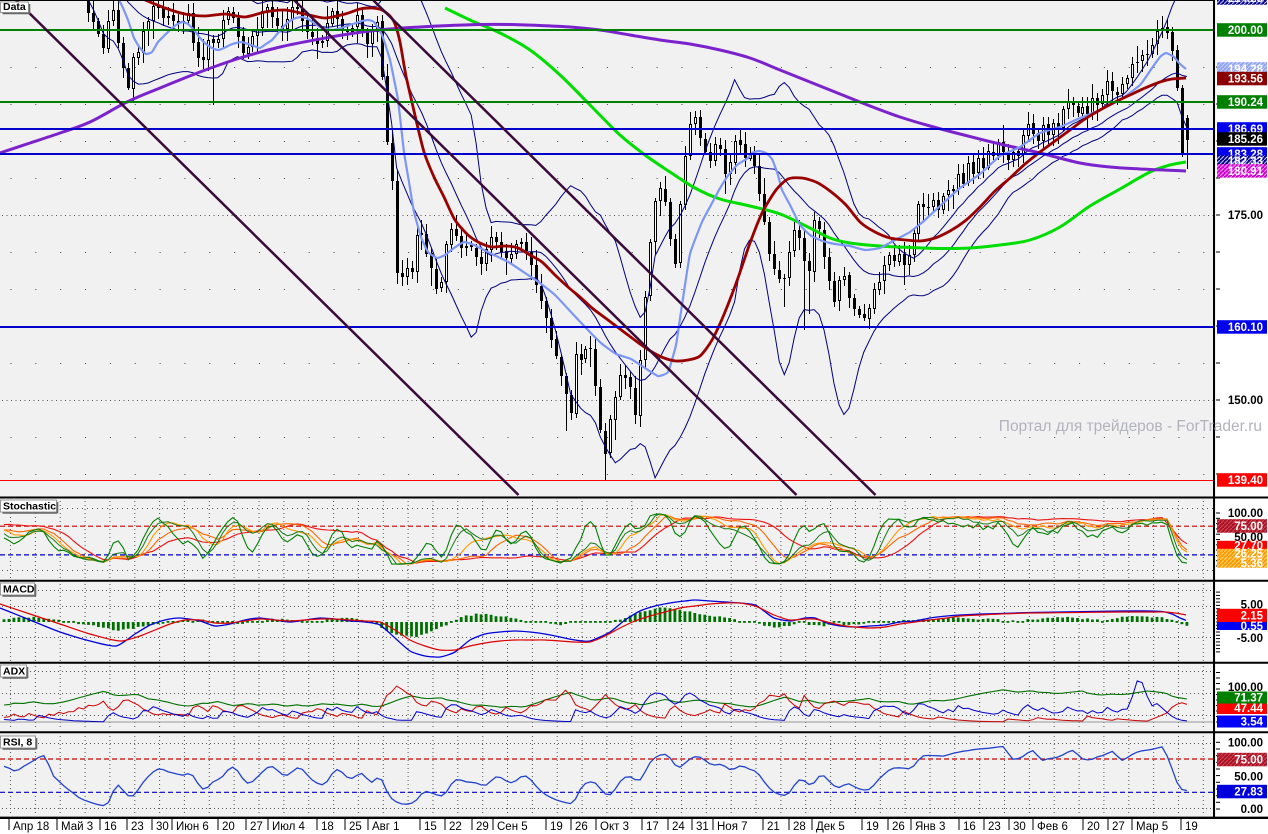 This screenshot has height=834, width=1268. Describe the element at coordinates (1246, 172) in the screenshot. I see `svg-text: 180.91` at that location.